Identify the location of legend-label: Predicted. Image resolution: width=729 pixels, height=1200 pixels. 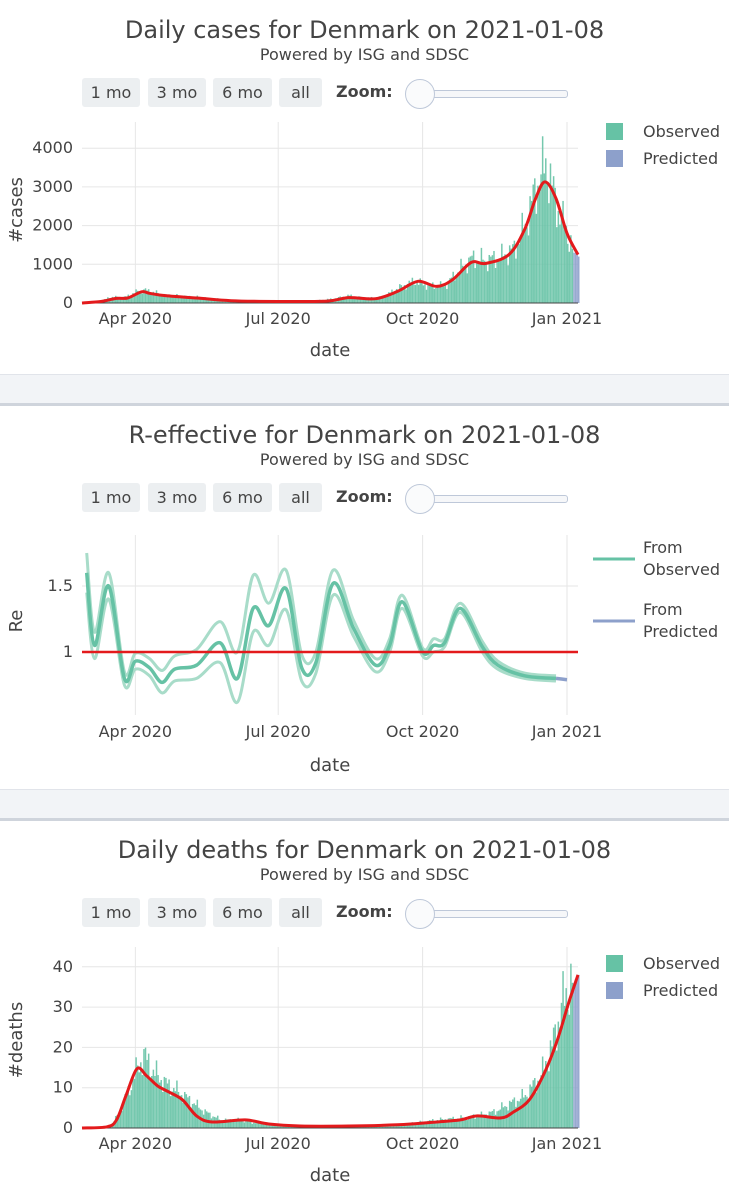
(680, 990).